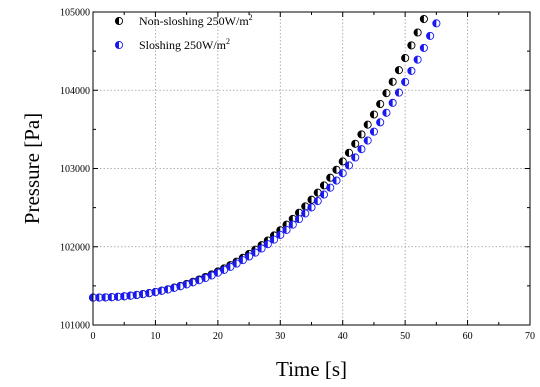 This screenshot has height=387, width=540. Describe the element at coordinates (405, 336) in the screenshot. I see `x-tick-label: 50` at that location.